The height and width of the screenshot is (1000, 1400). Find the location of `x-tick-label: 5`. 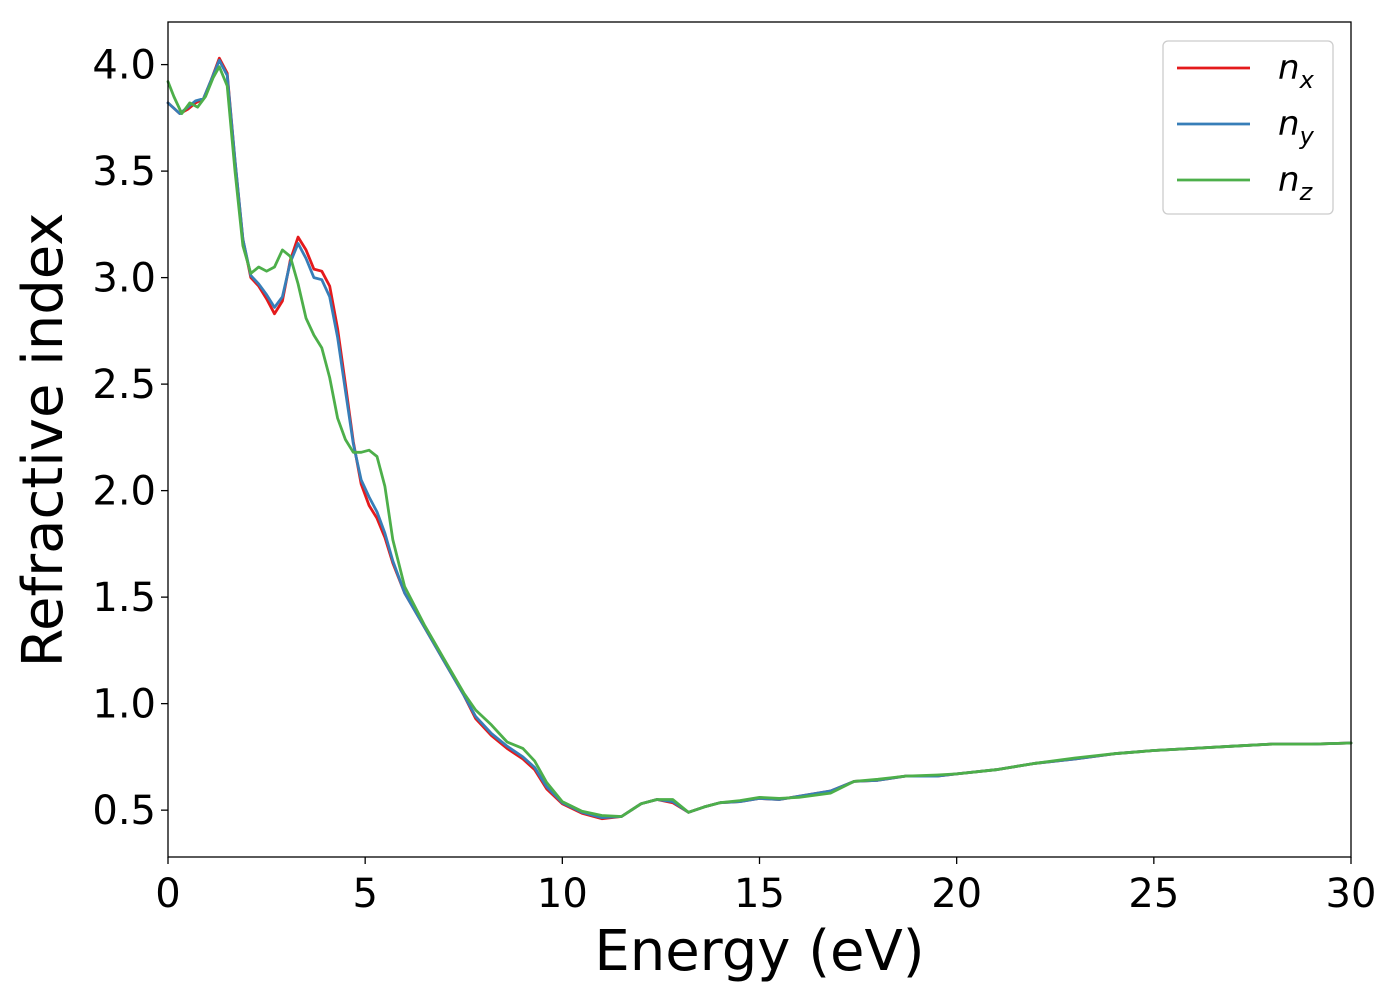

x-tick-label: 5 is located at coordinates (364, 894).